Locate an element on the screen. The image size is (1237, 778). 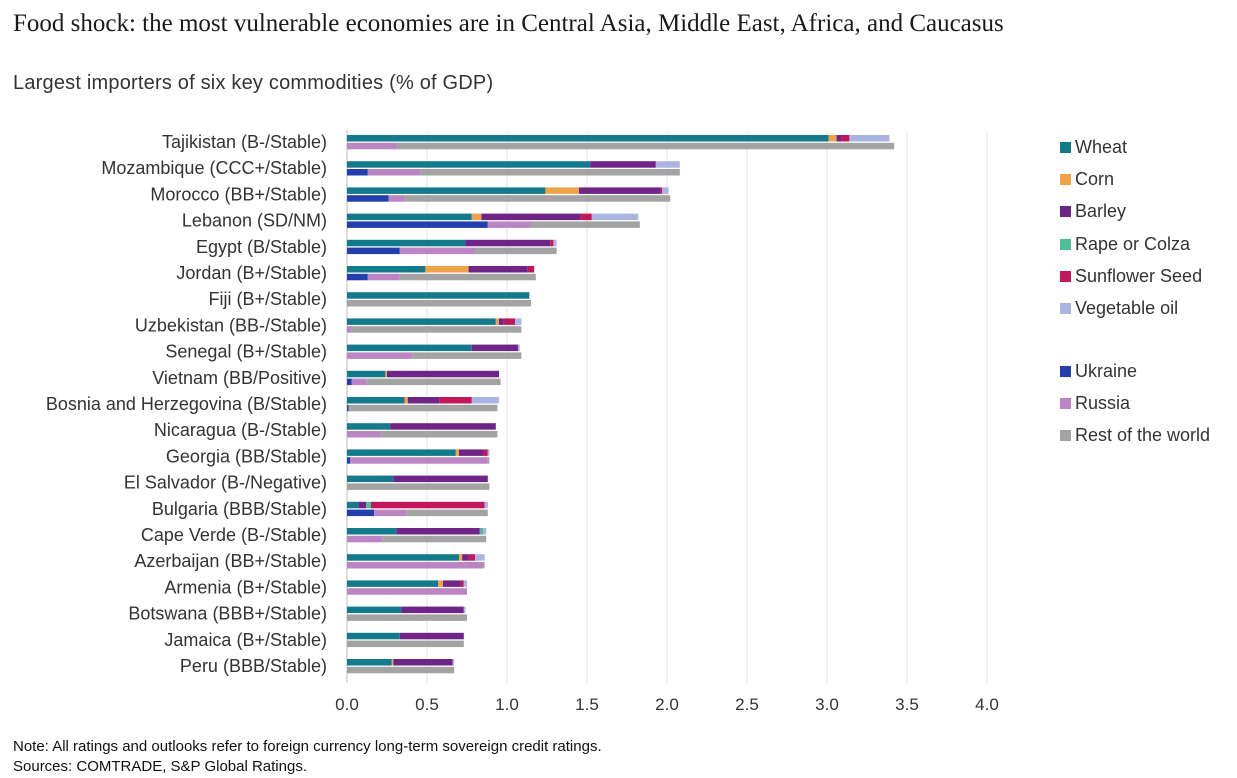
category-label: Cape Verde (B-/Stable) is located at coordinates (234, 535).